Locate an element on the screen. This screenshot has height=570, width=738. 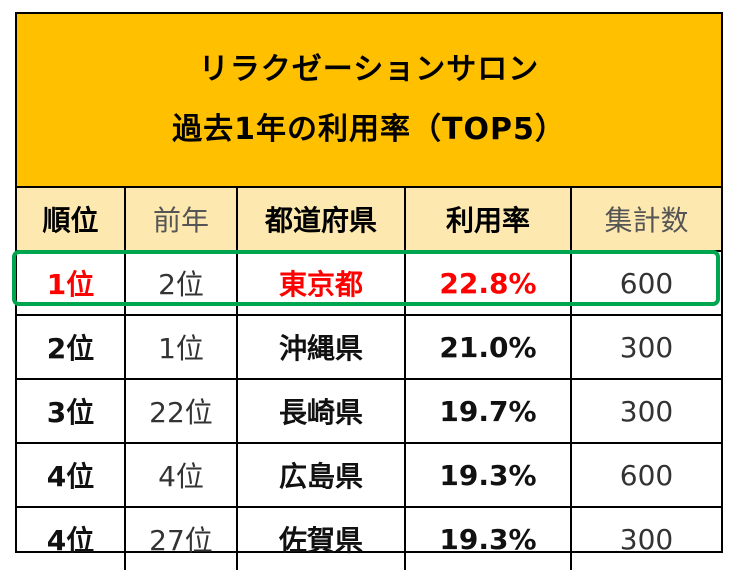
title-line-1: リラクゼーションサロン is located at coordinates (369, 69).